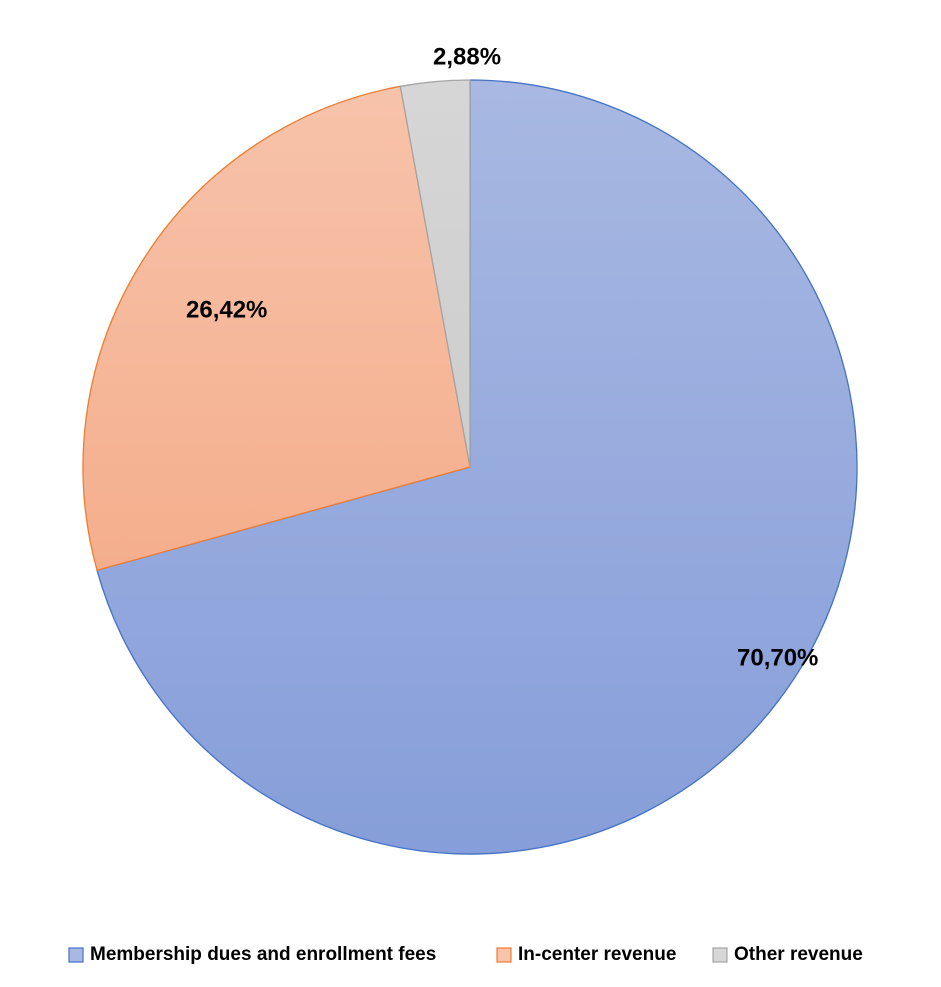 The width and height of the screenshot is (941, 987). I want to click on legend-label-in-center-revenue: In-center revenue, so click(597, 954).